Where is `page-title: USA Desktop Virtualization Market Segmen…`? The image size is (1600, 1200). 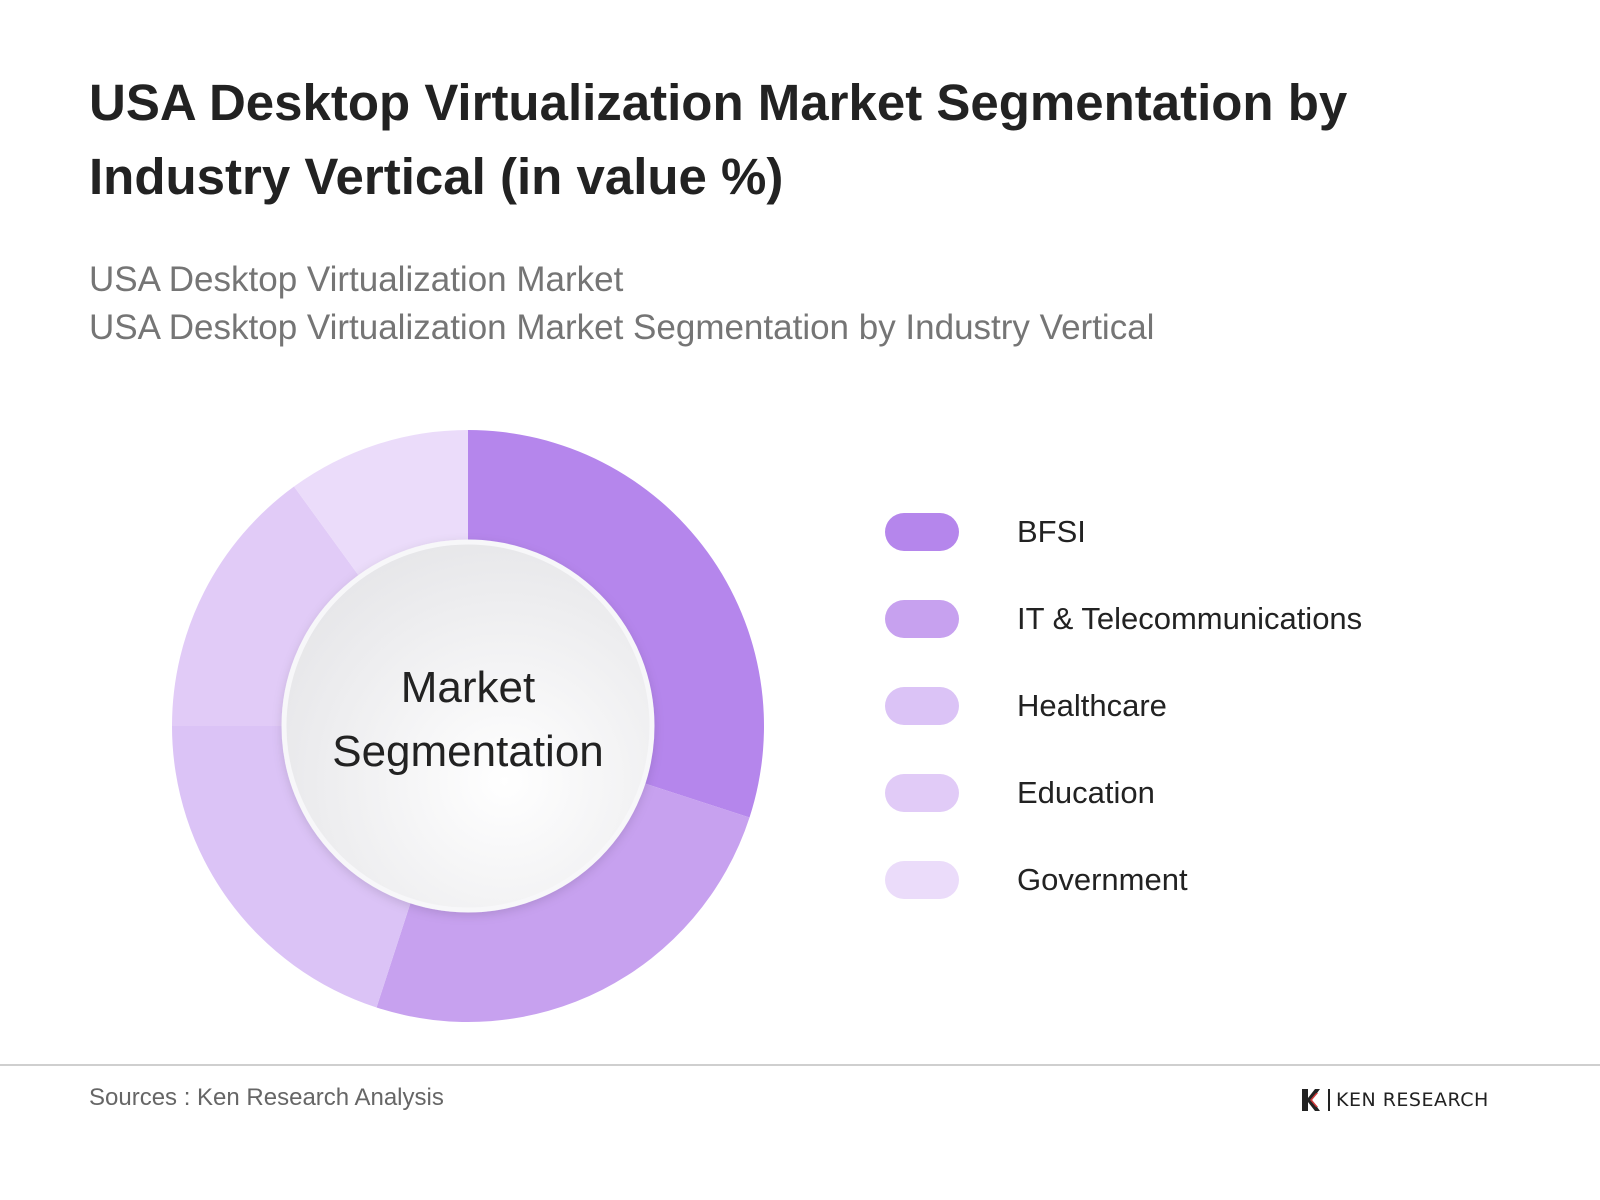
page-title: USA Desktop Virtualization Market Segmen… is located at coordinates (718, 139).